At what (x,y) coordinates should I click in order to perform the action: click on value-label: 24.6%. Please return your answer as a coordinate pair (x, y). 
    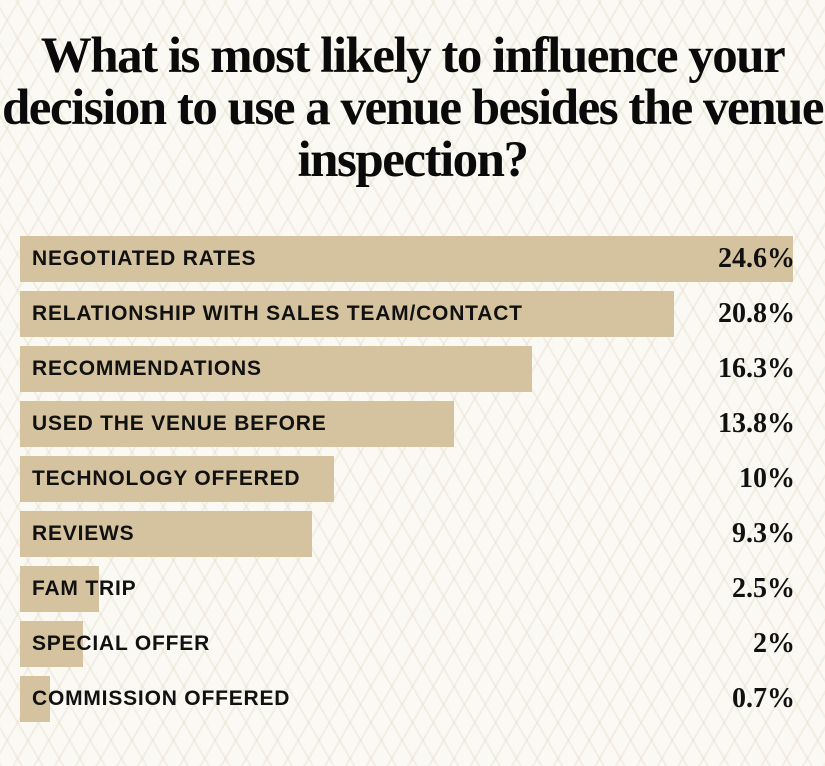
    Looking at the image, I should click on (756, 258).